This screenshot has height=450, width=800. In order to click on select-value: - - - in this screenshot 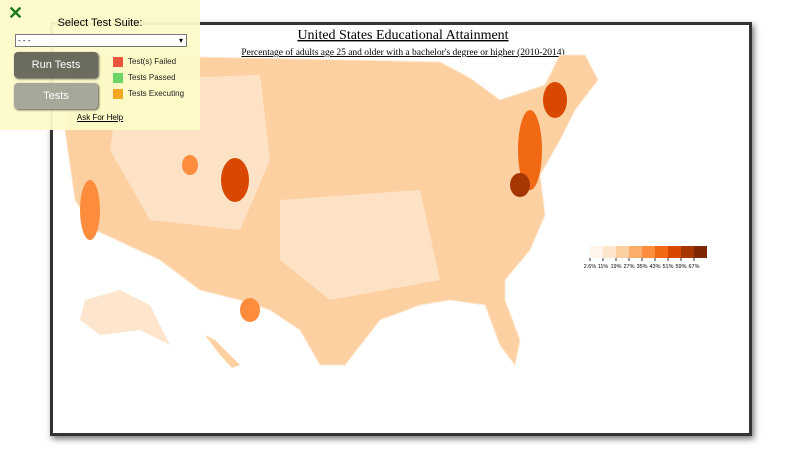, I will do `click(24, 40)`.